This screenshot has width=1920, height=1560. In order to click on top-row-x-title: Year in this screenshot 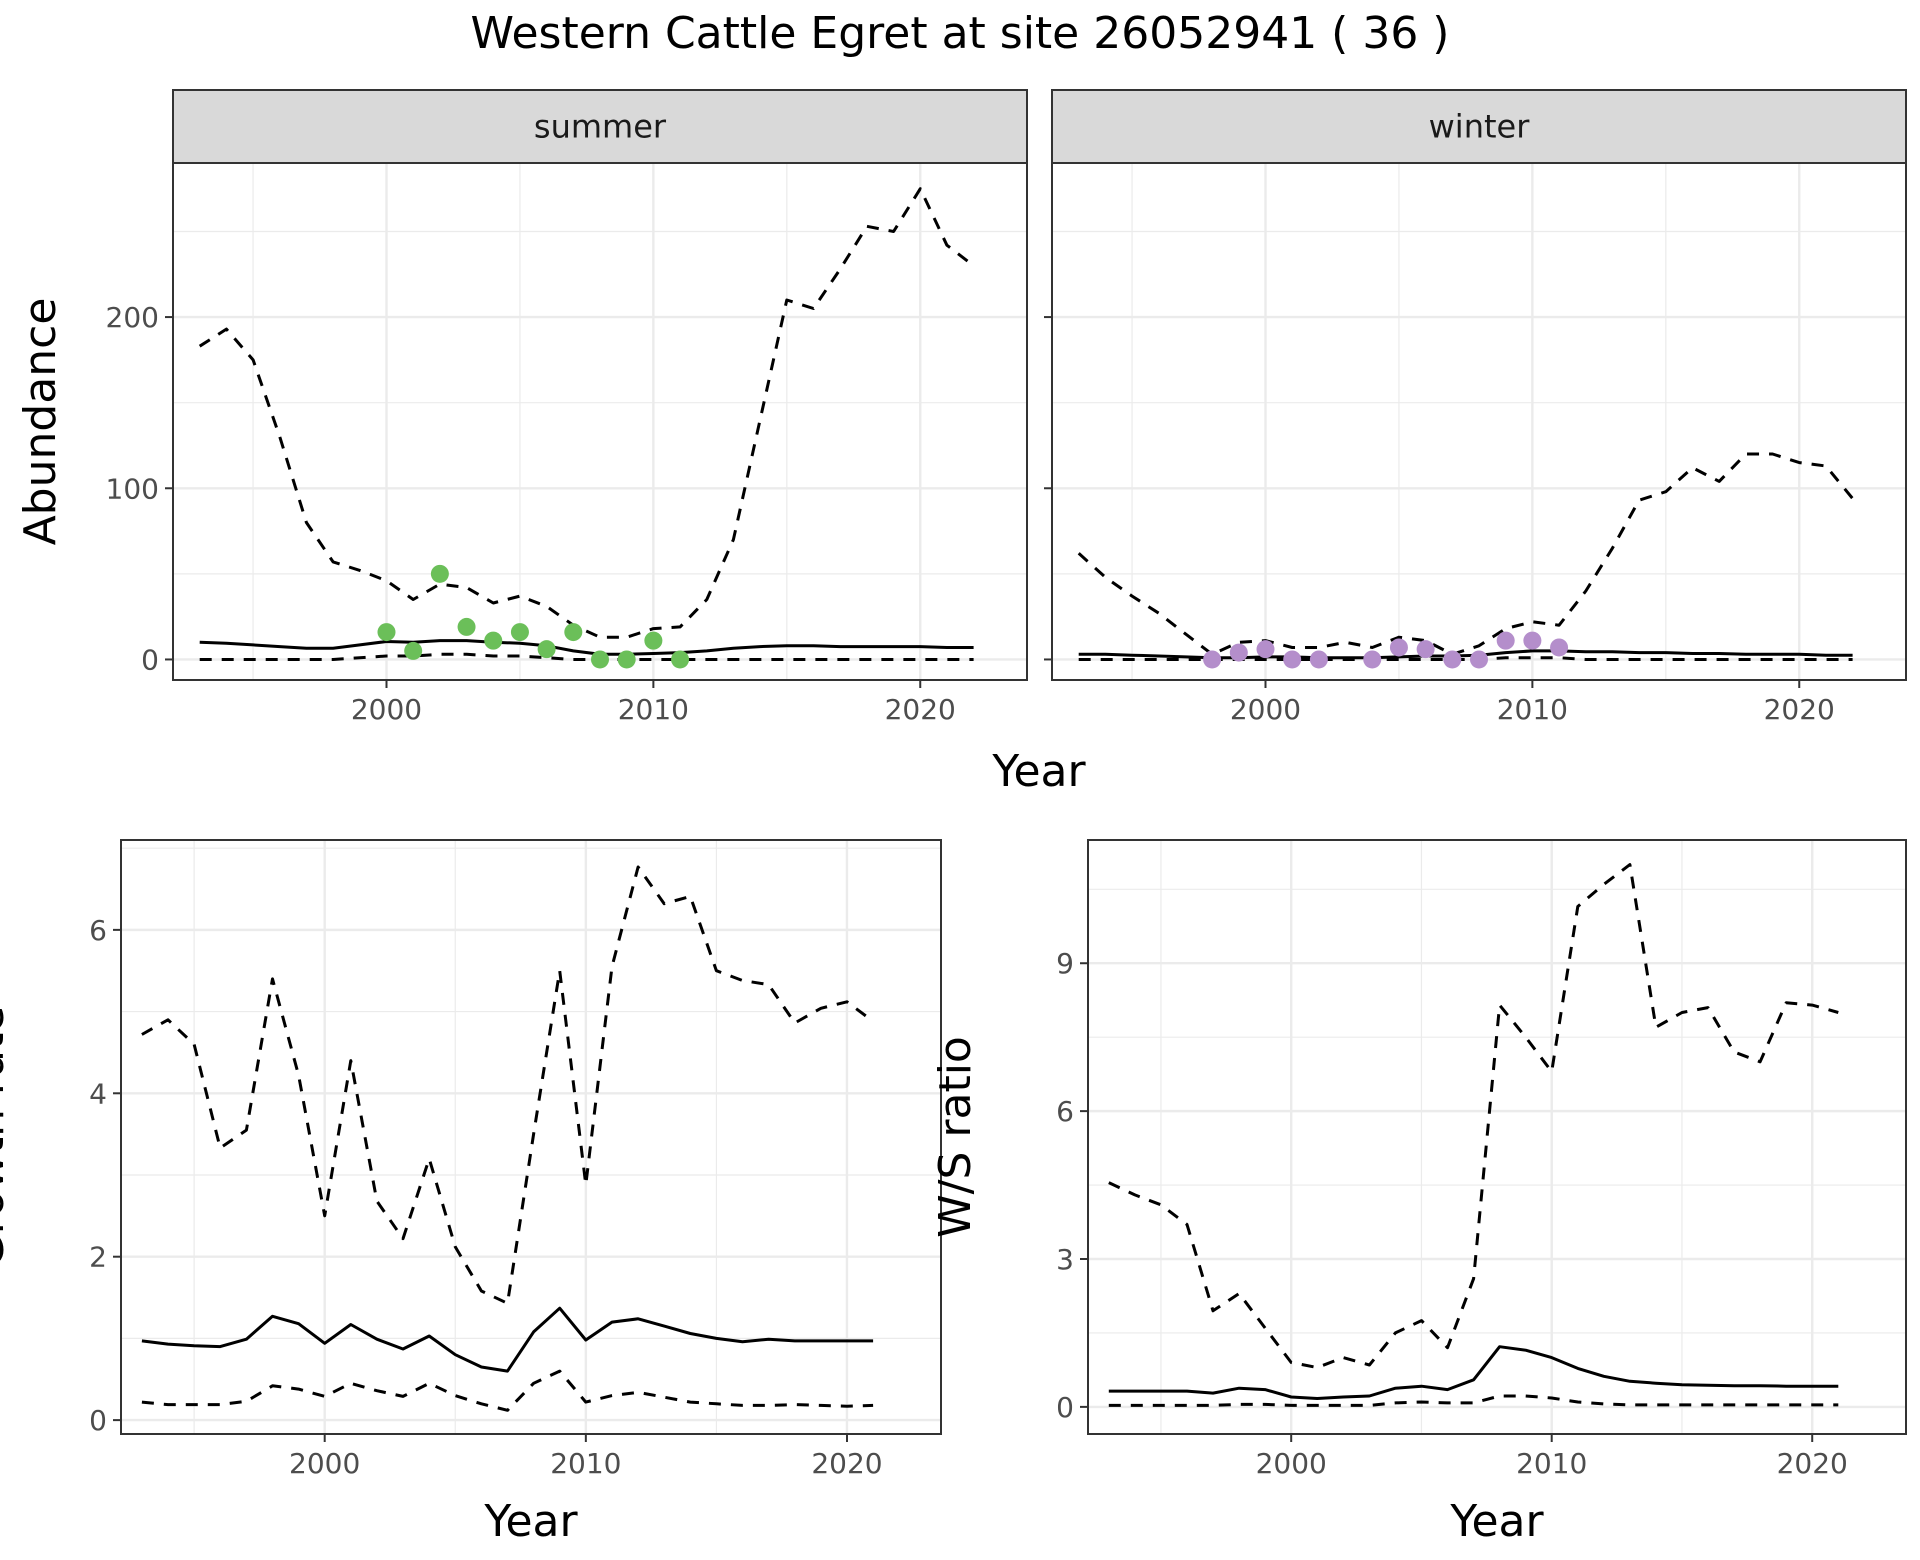, I will do `click(1038, 771)`.